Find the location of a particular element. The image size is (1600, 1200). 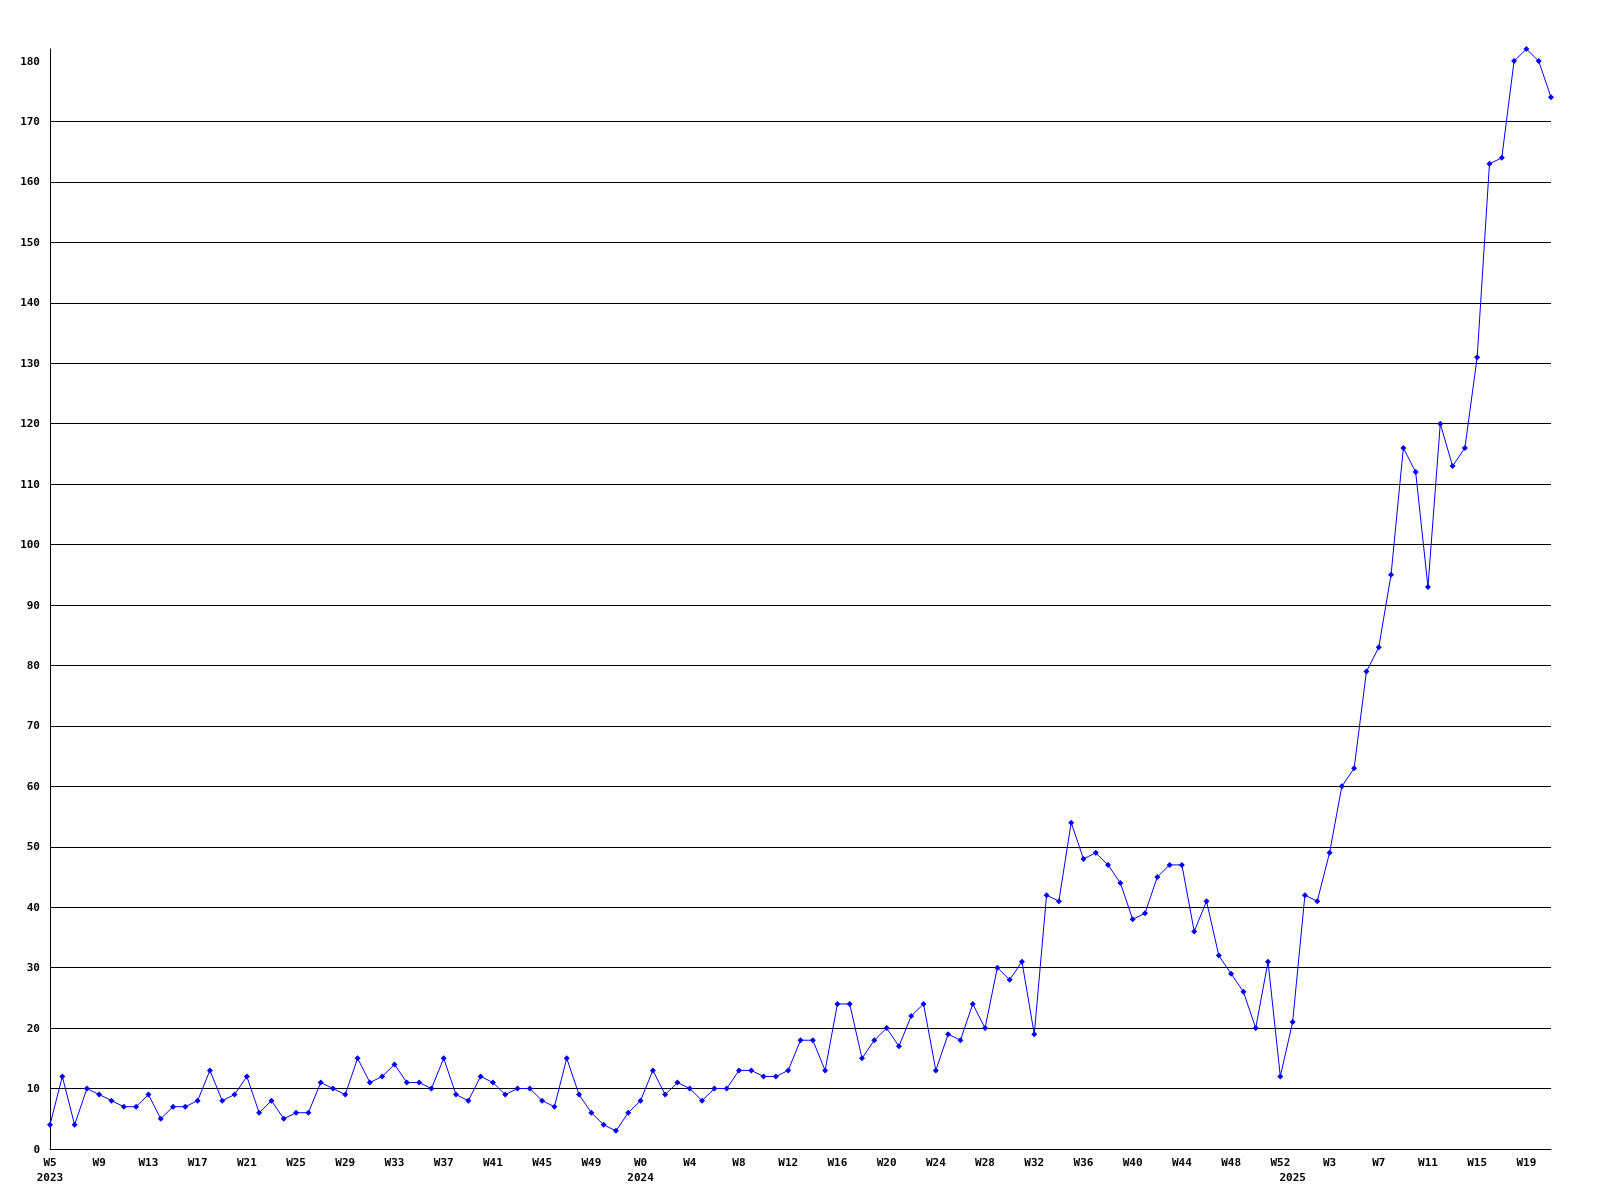

y-tick-label: 0 is located at coordinates (36, 1149).